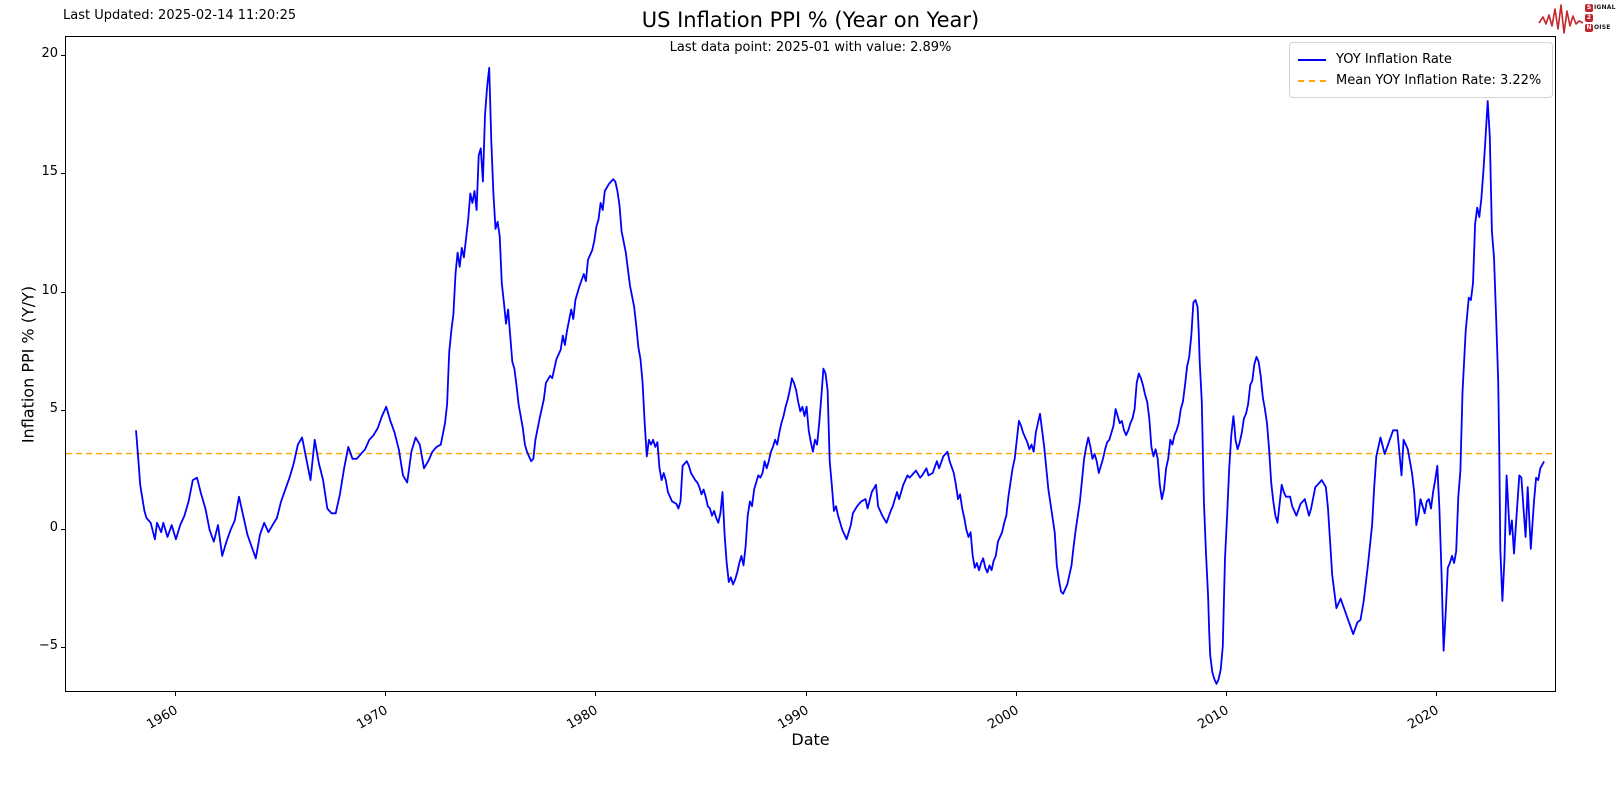  What do you see at coordinates (53, 527) in the screenshot?
I see `y-tick-label: 0` at bounding box center [53, 527].